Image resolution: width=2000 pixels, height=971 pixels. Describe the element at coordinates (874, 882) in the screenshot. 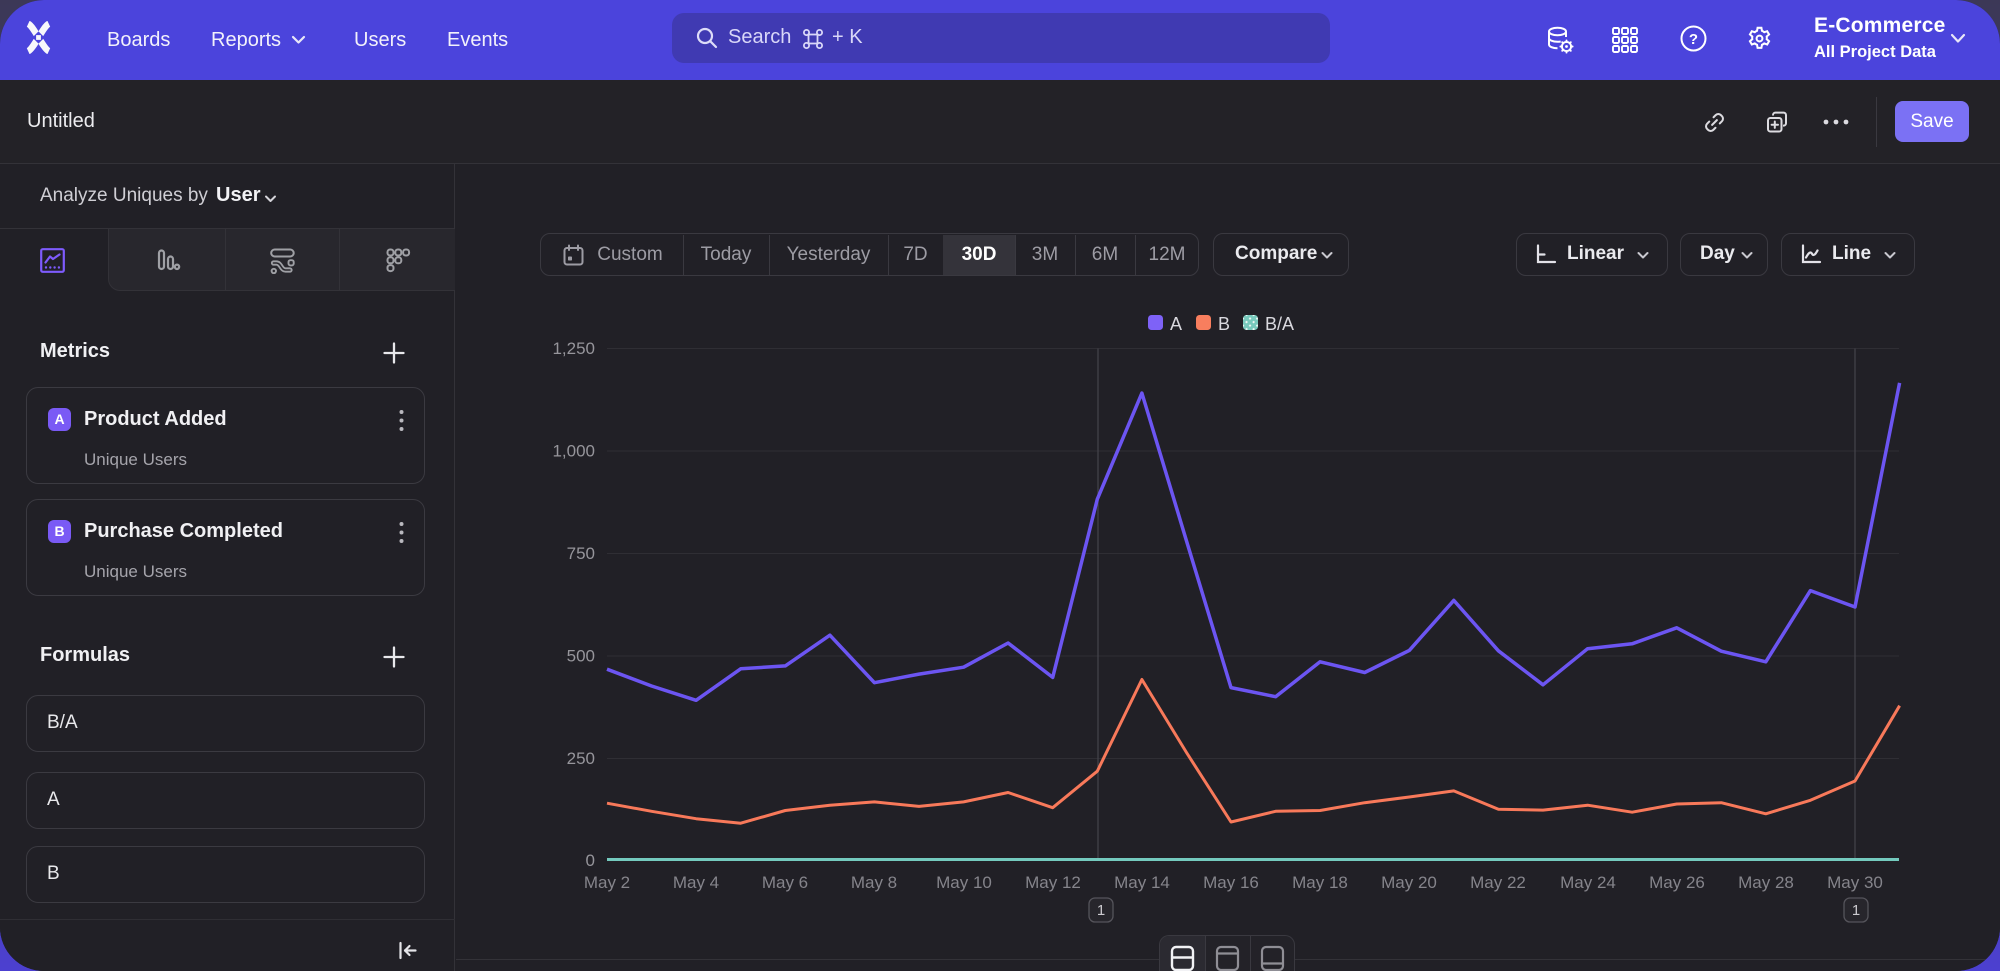

I see `svg-text: May 8` at that location.